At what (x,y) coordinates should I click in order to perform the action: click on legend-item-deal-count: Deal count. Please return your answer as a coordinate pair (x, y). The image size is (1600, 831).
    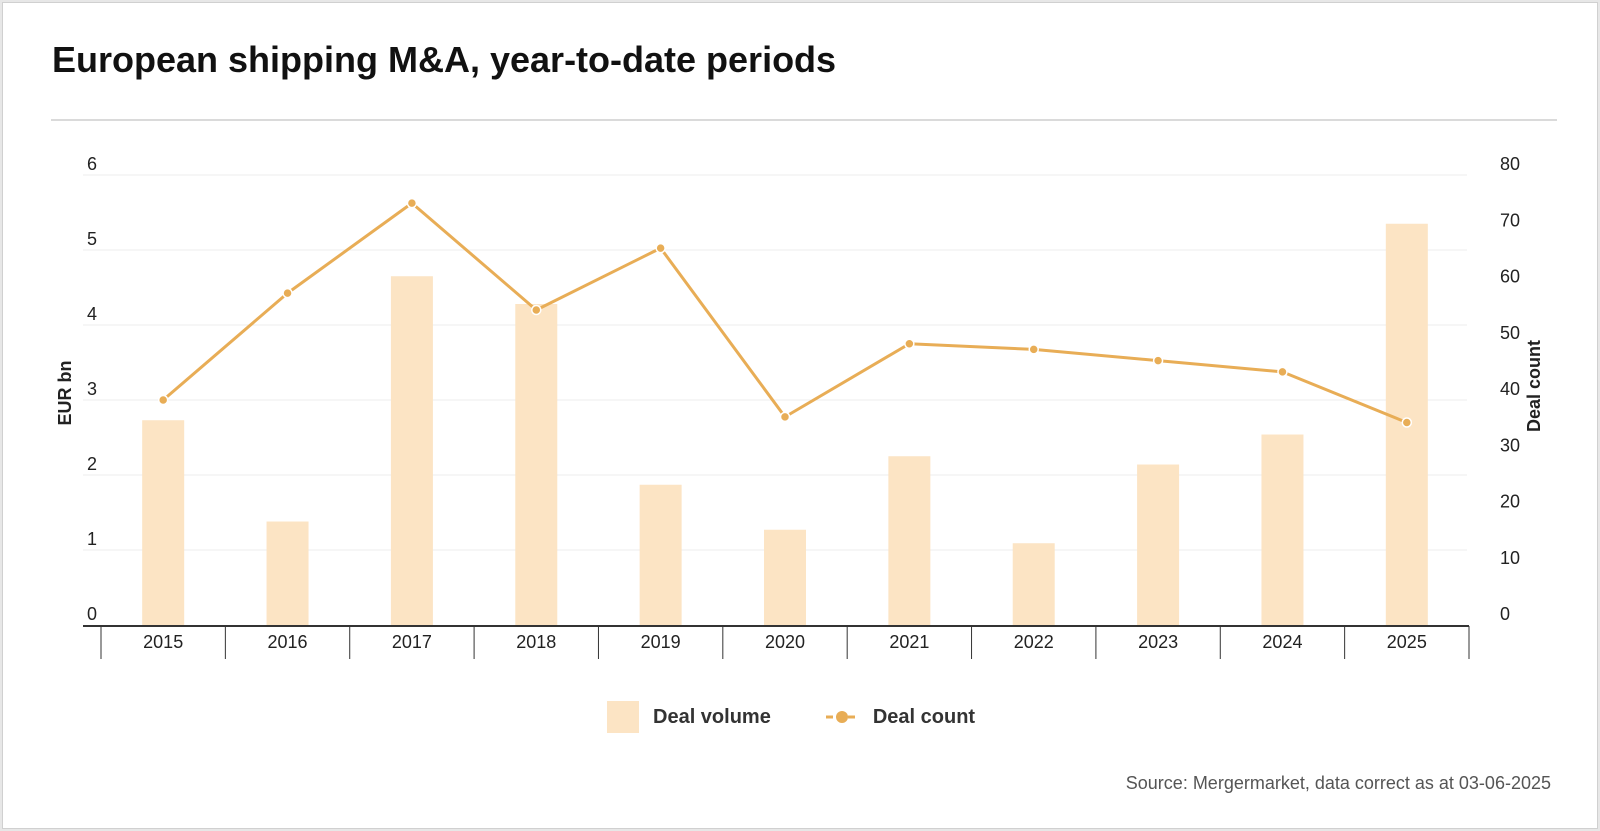
    Looking at the image, I should click on (900, 717).